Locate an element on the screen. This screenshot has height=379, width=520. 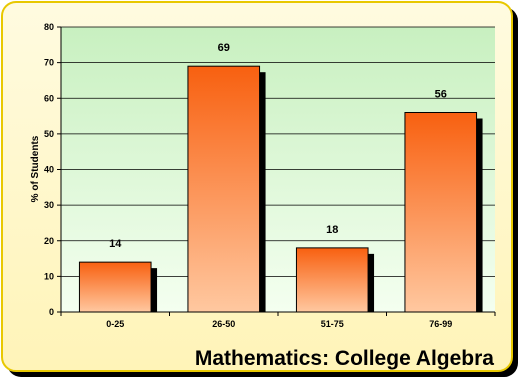
data-label: 14 is located at coordinates (115, 244).